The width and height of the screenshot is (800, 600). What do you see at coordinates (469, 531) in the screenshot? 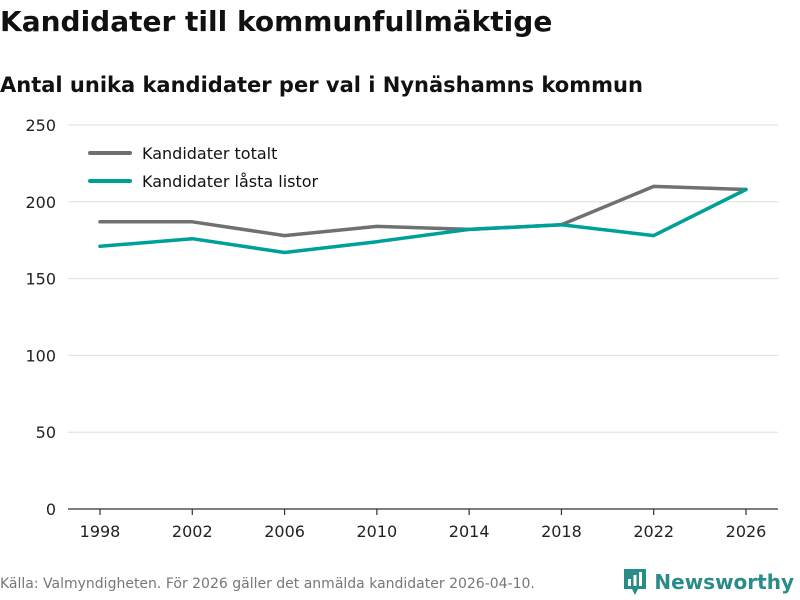
I see `x-tick-label-2014: 2014` at bounding box center [469, 531].